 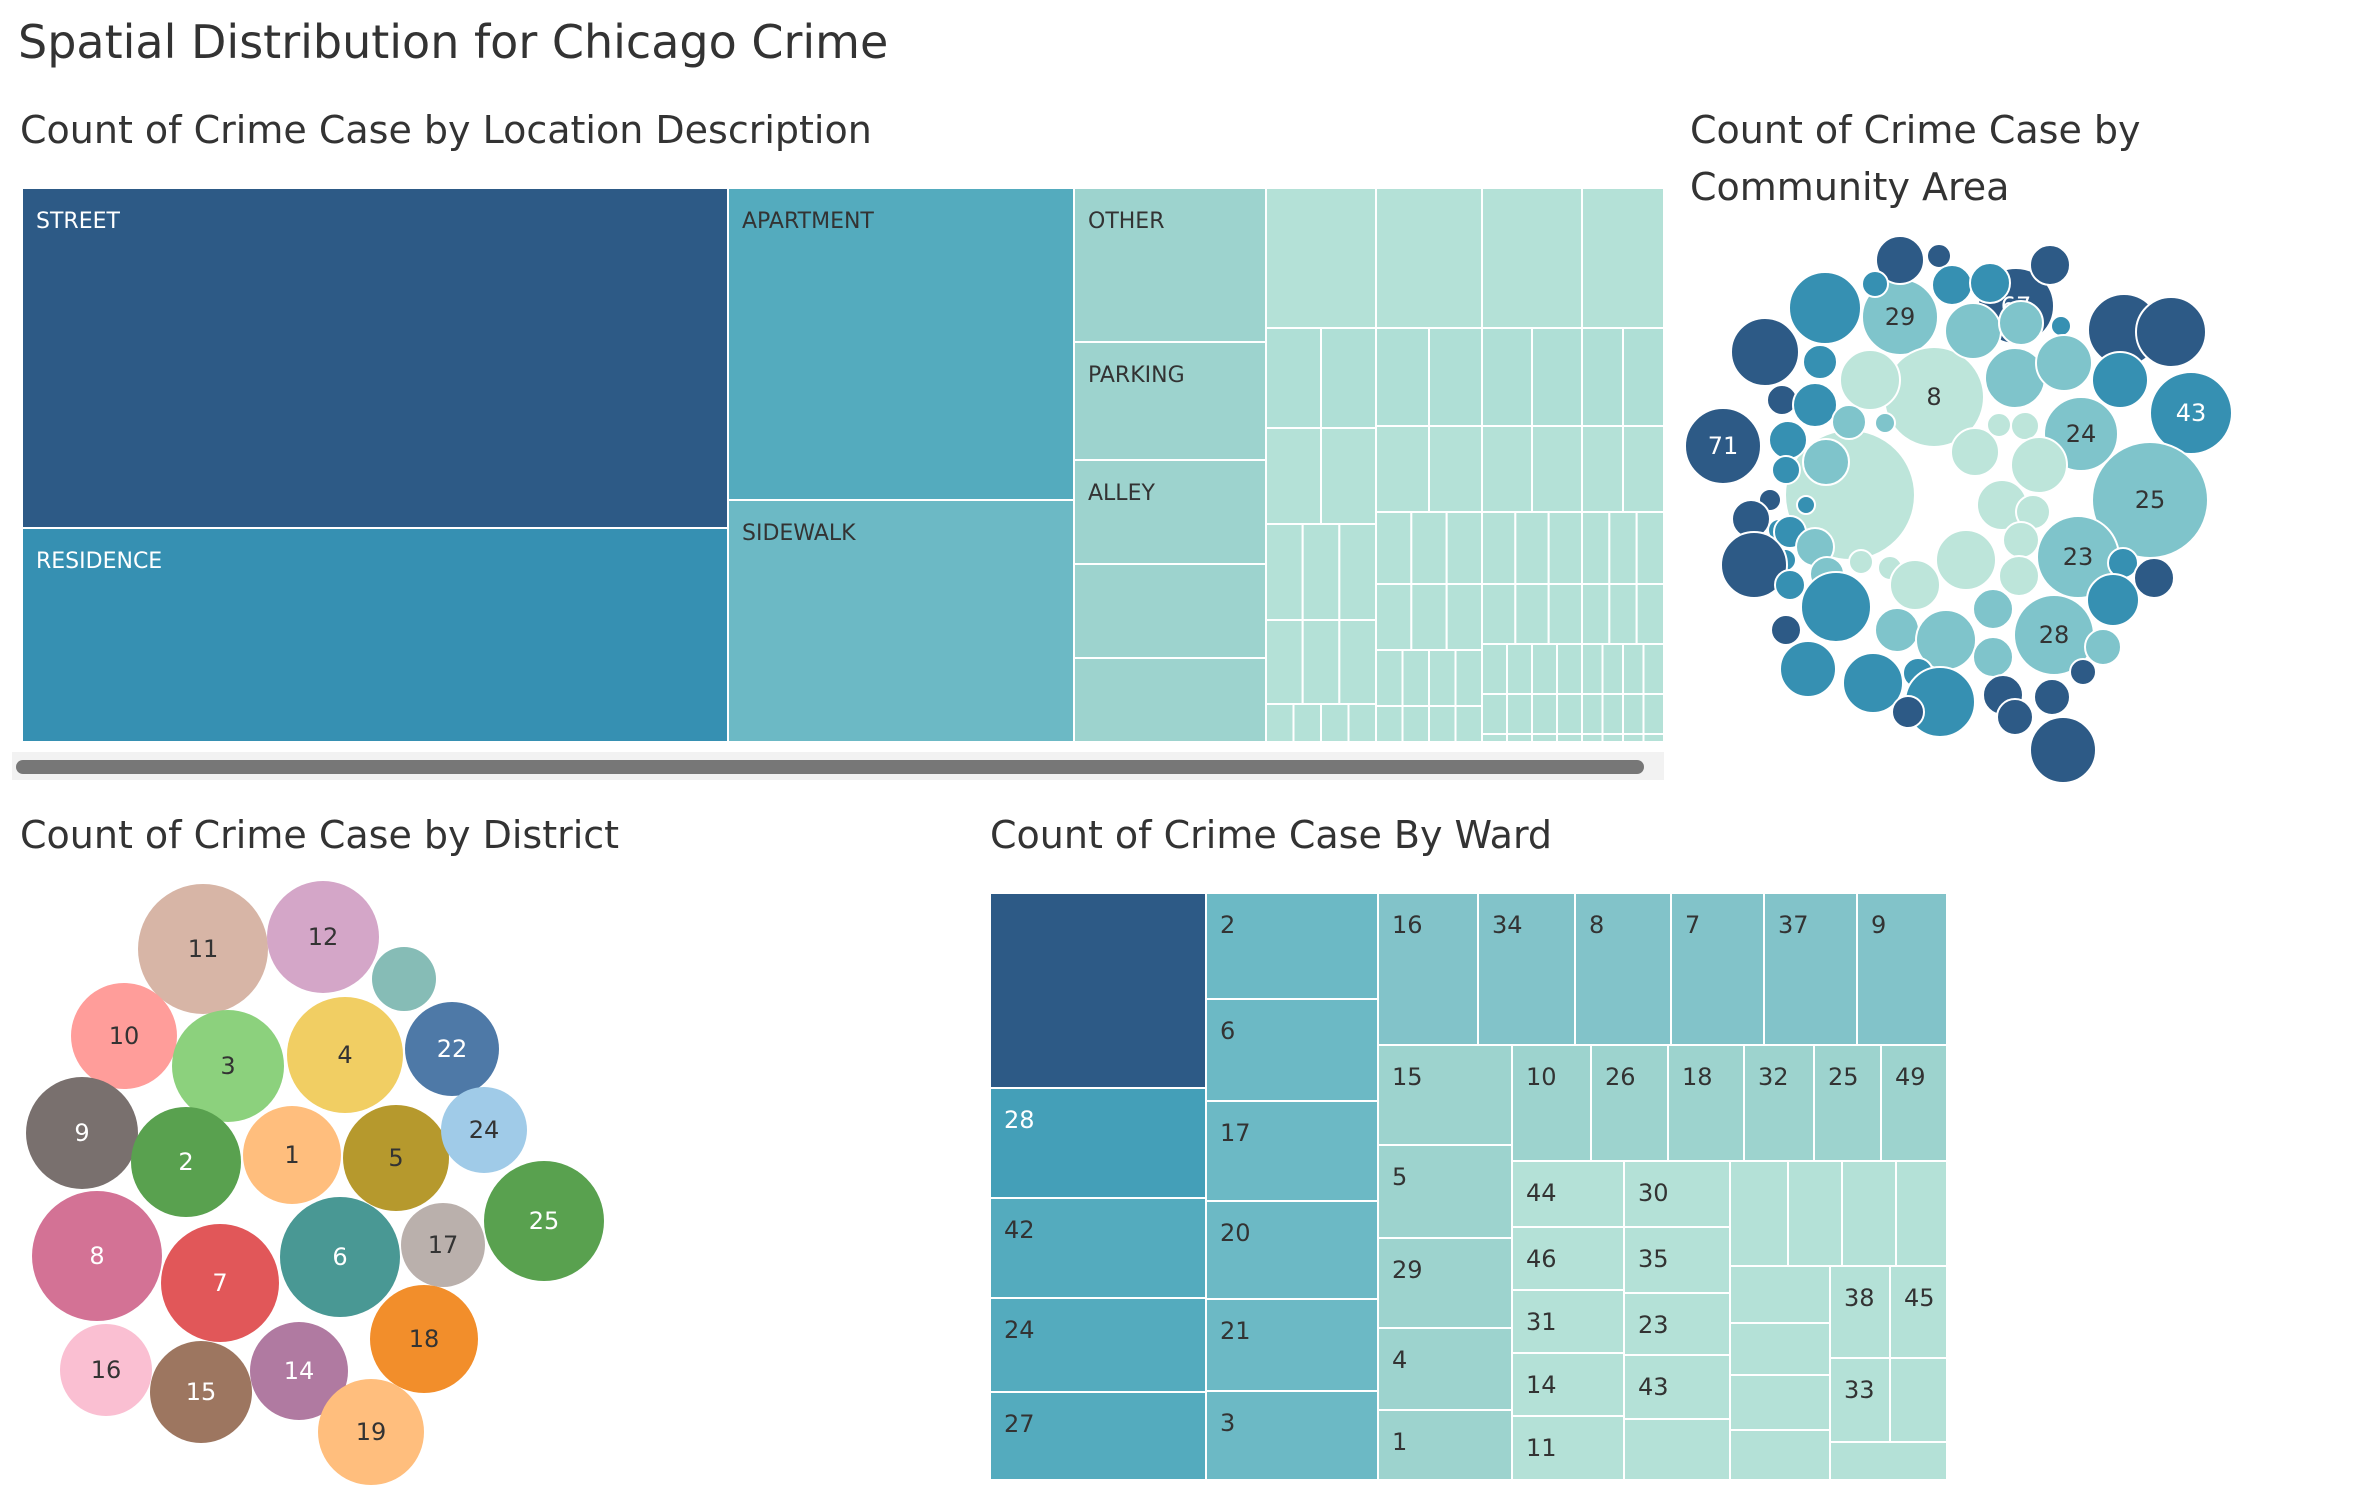 What do you see at coordinates (1958, 509) in the screenshot?
I see `community-bubble-chart: 29678437124252328` at bounding box center [1958, 509].